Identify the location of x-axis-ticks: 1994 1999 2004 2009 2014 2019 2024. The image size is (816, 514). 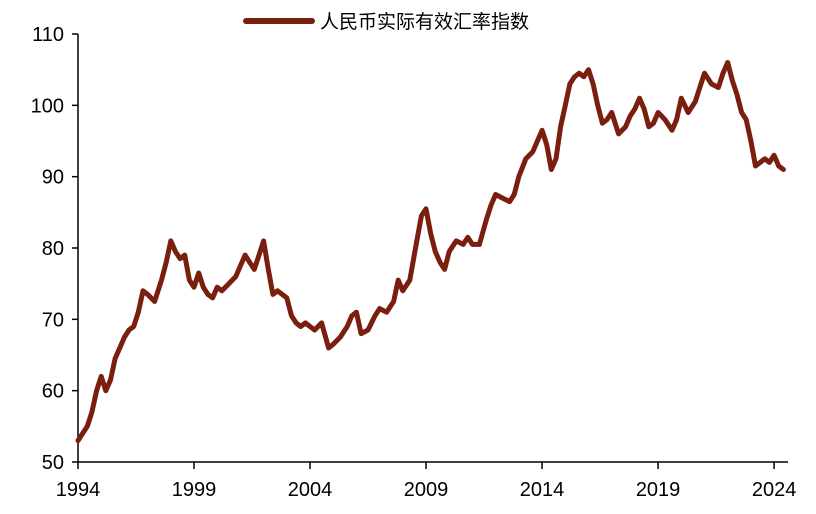
(426, 481).